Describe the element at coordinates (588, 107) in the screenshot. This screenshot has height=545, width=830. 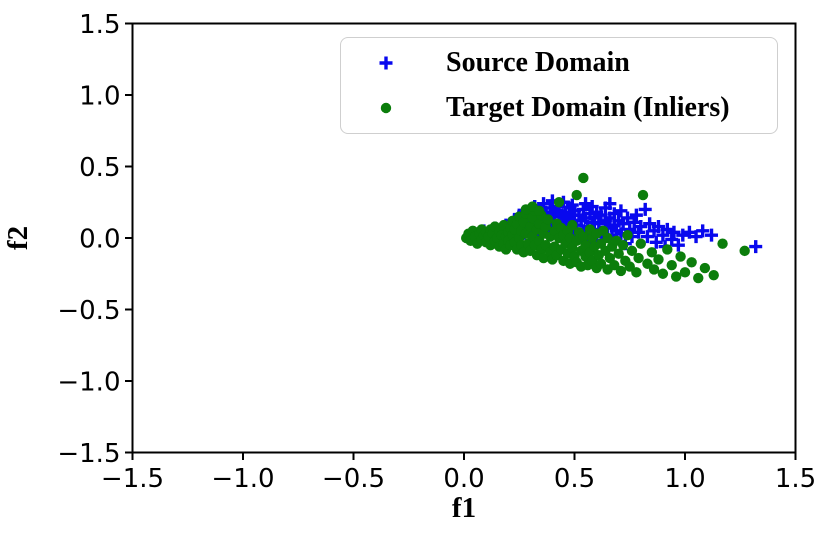
I see `legend-label-target-domain: Target Domain (Inliers)` at that location.